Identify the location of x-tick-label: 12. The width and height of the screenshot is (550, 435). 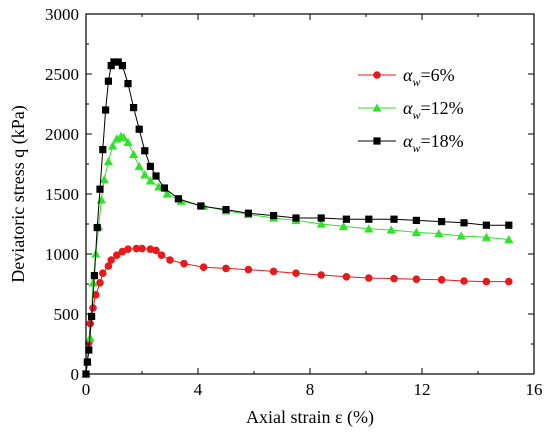
(422, 389).